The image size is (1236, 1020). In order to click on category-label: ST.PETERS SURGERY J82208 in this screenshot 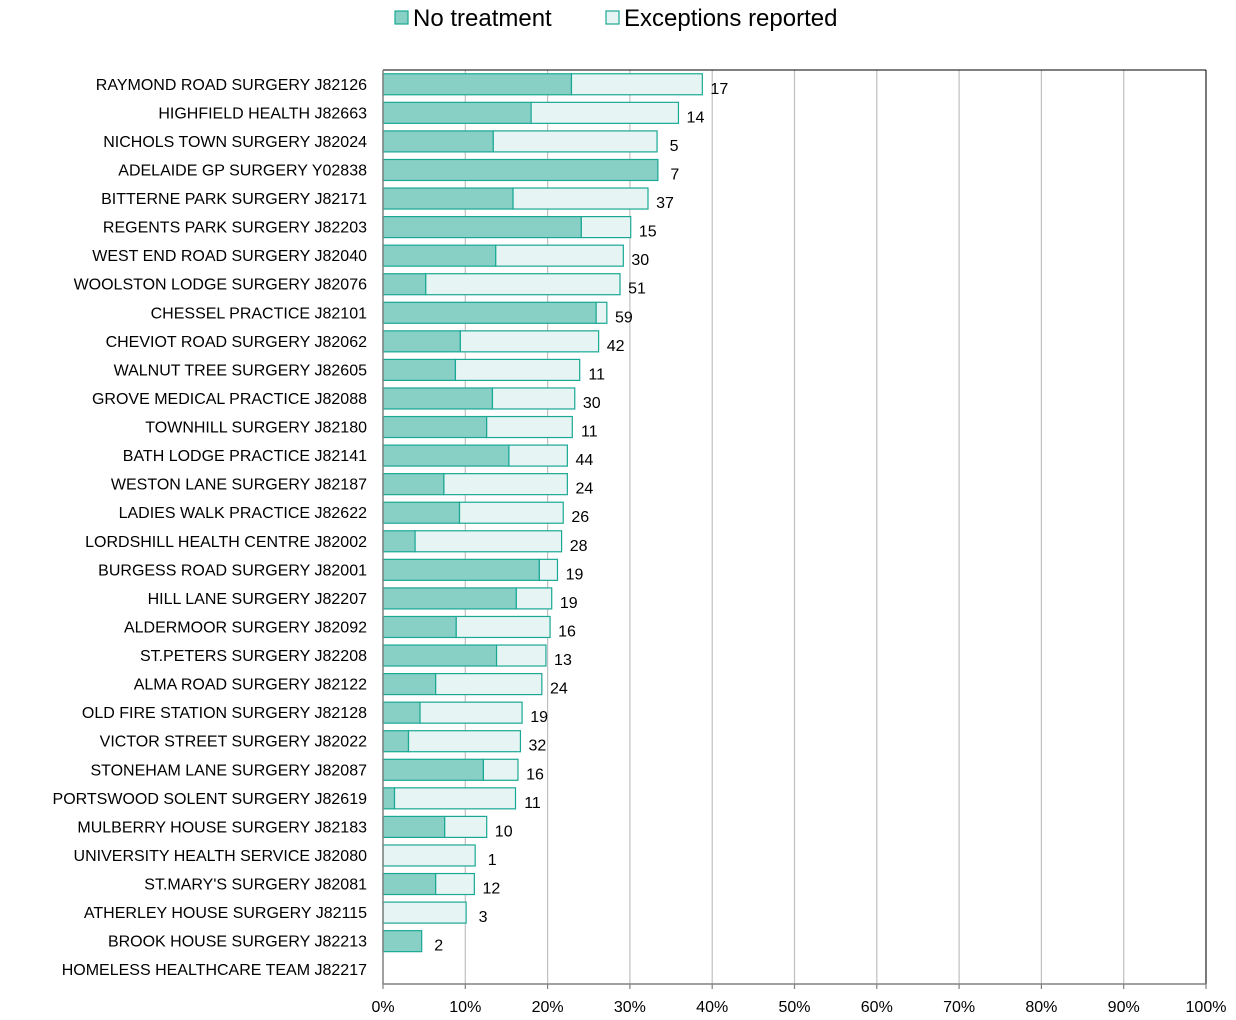, I will do `click(253, 656)`.